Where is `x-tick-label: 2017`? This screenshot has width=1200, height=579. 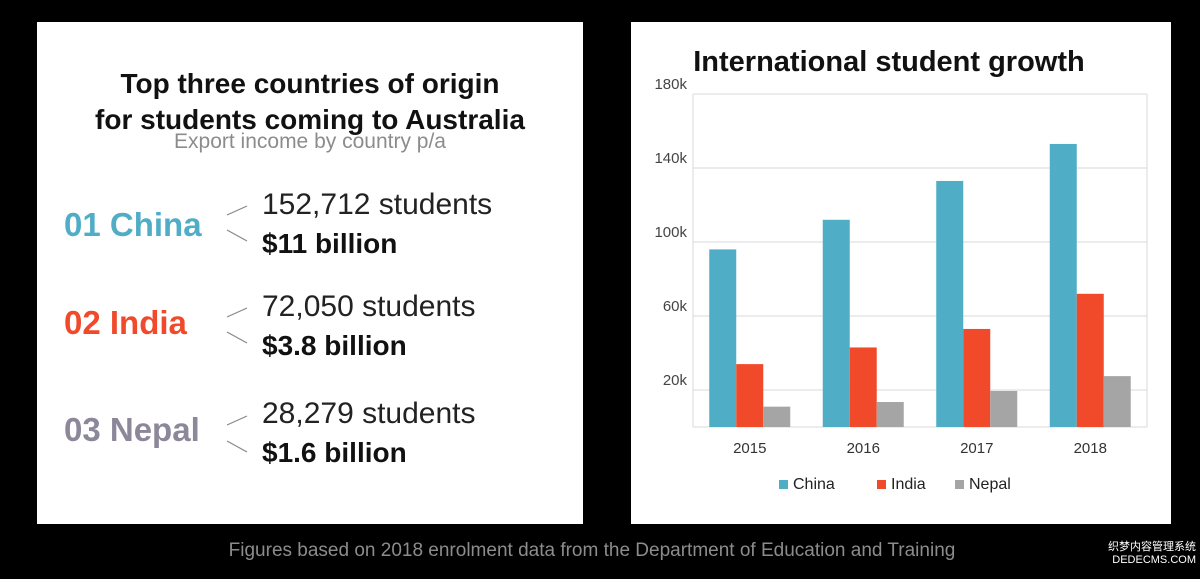 x-tick-label: 2017 is located at coordinates (976, 448).